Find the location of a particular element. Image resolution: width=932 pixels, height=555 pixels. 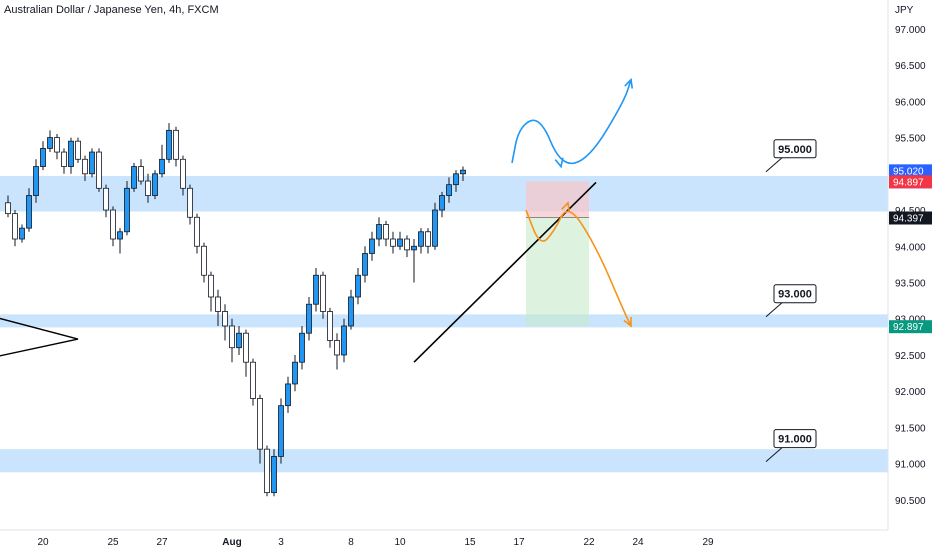

x-tick-label: Aug is located at coordinates (231, 542).